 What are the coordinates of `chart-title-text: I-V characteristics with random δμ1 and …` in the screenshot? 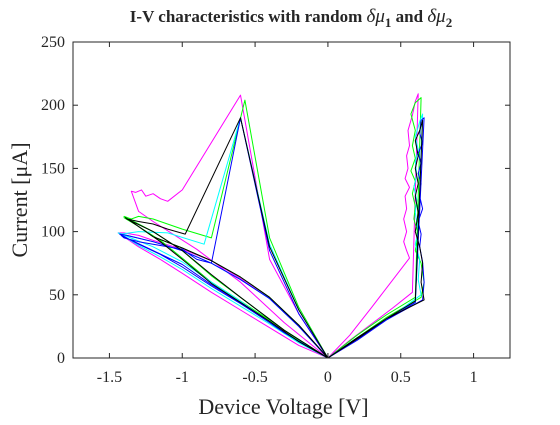 It's located at (291, 18).